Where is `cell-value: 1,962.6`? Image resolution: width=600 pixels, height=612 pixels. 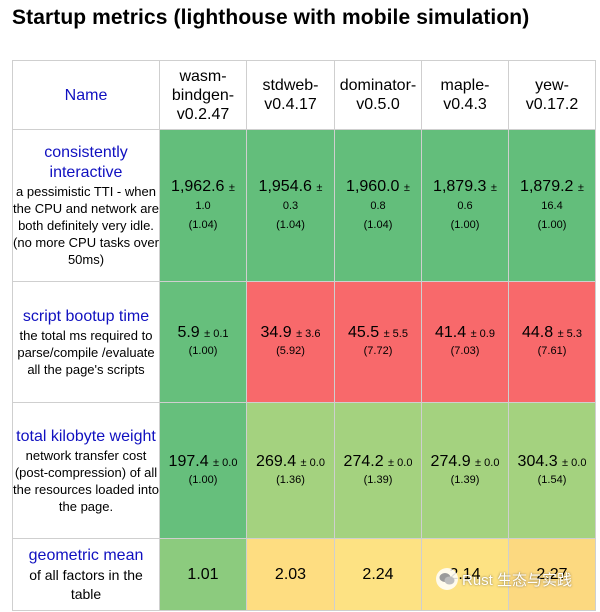 cell-value: 1,962.6 is located at coordinates (198, 186).